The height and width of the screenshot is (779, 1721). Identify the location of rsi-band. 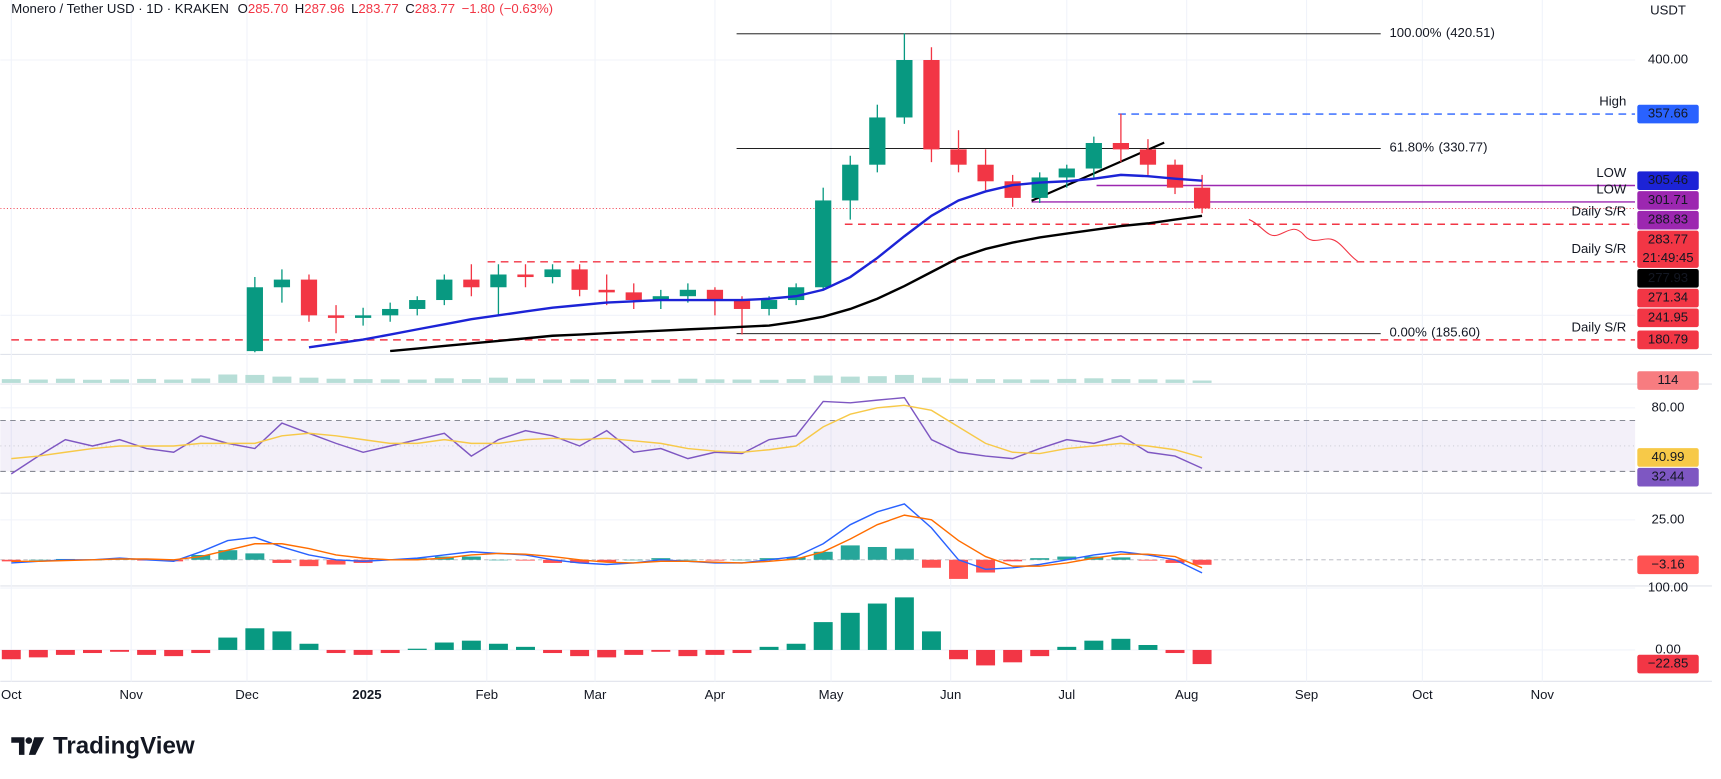
(818, 446).